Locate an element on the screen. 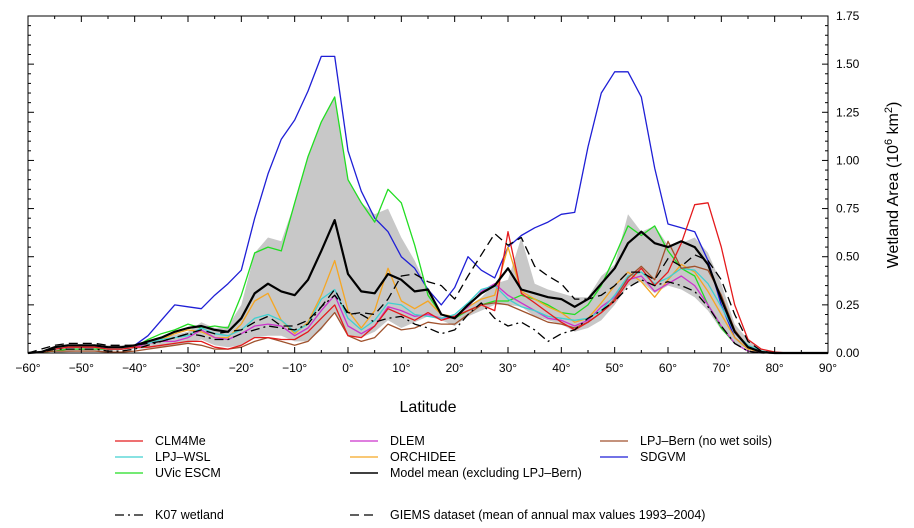  y-tick-label: 1.25 is located at coordinates (848, 112).